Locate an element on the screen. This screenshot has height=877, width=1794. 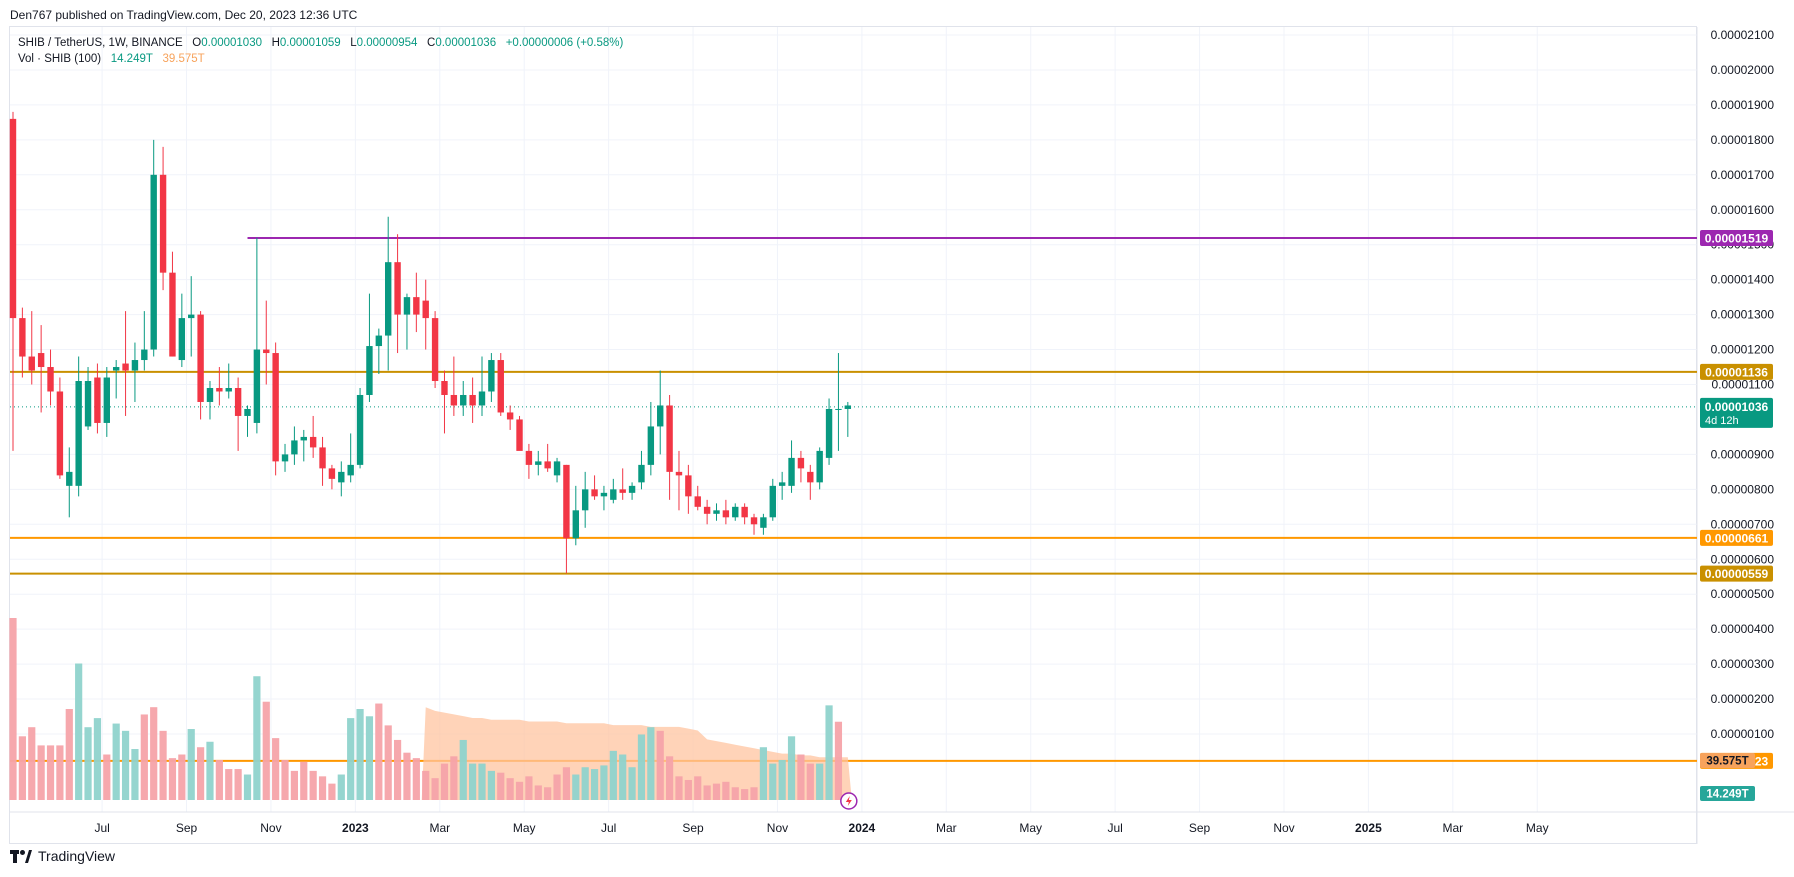
high-value: 0.00001059 is located at coordinates (310, 43).